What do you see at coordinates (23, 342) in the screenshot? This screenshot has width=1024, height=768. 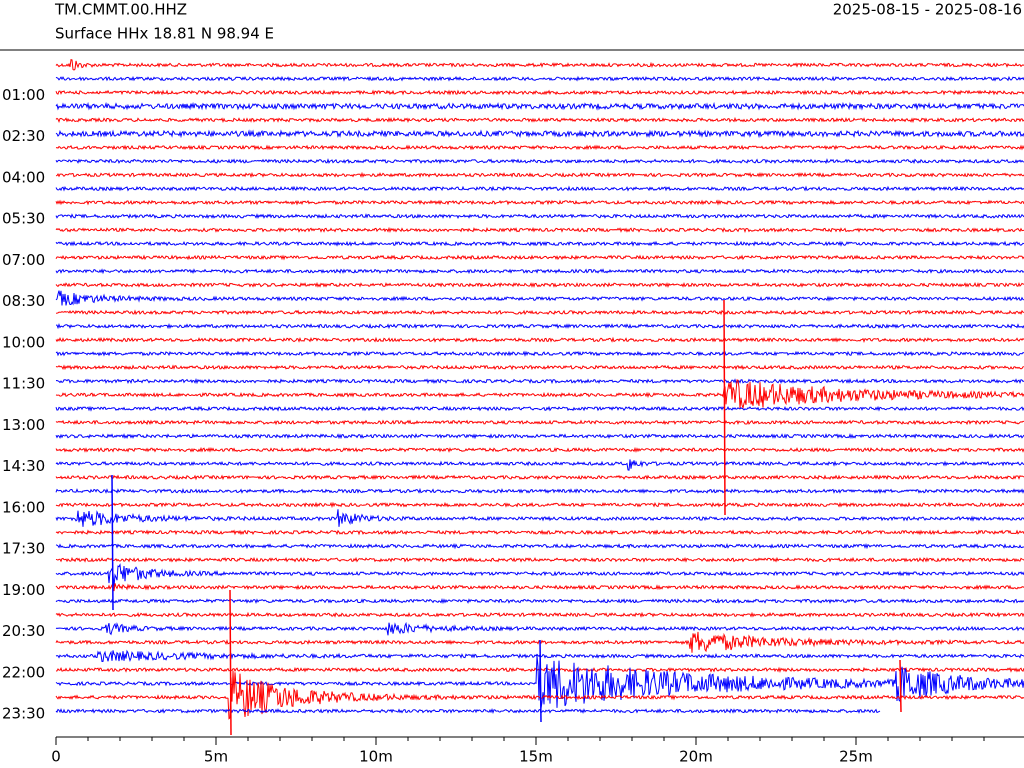 I see `y-tick-label: 10:00` at bounding box center [23, 342].